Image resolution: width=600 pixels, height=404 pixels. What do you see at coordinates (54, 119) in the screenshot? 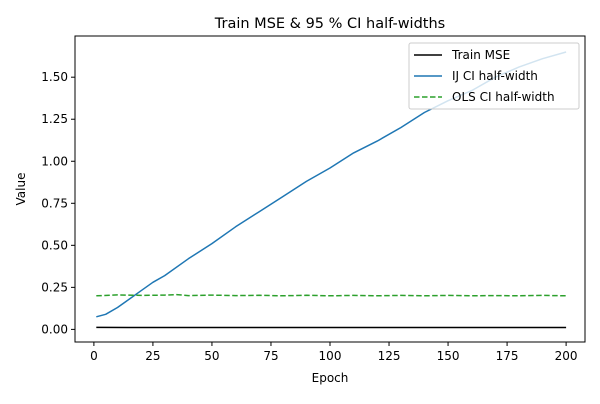
I see `y-tick-label: 1.25` at bounding box center [54, 119].